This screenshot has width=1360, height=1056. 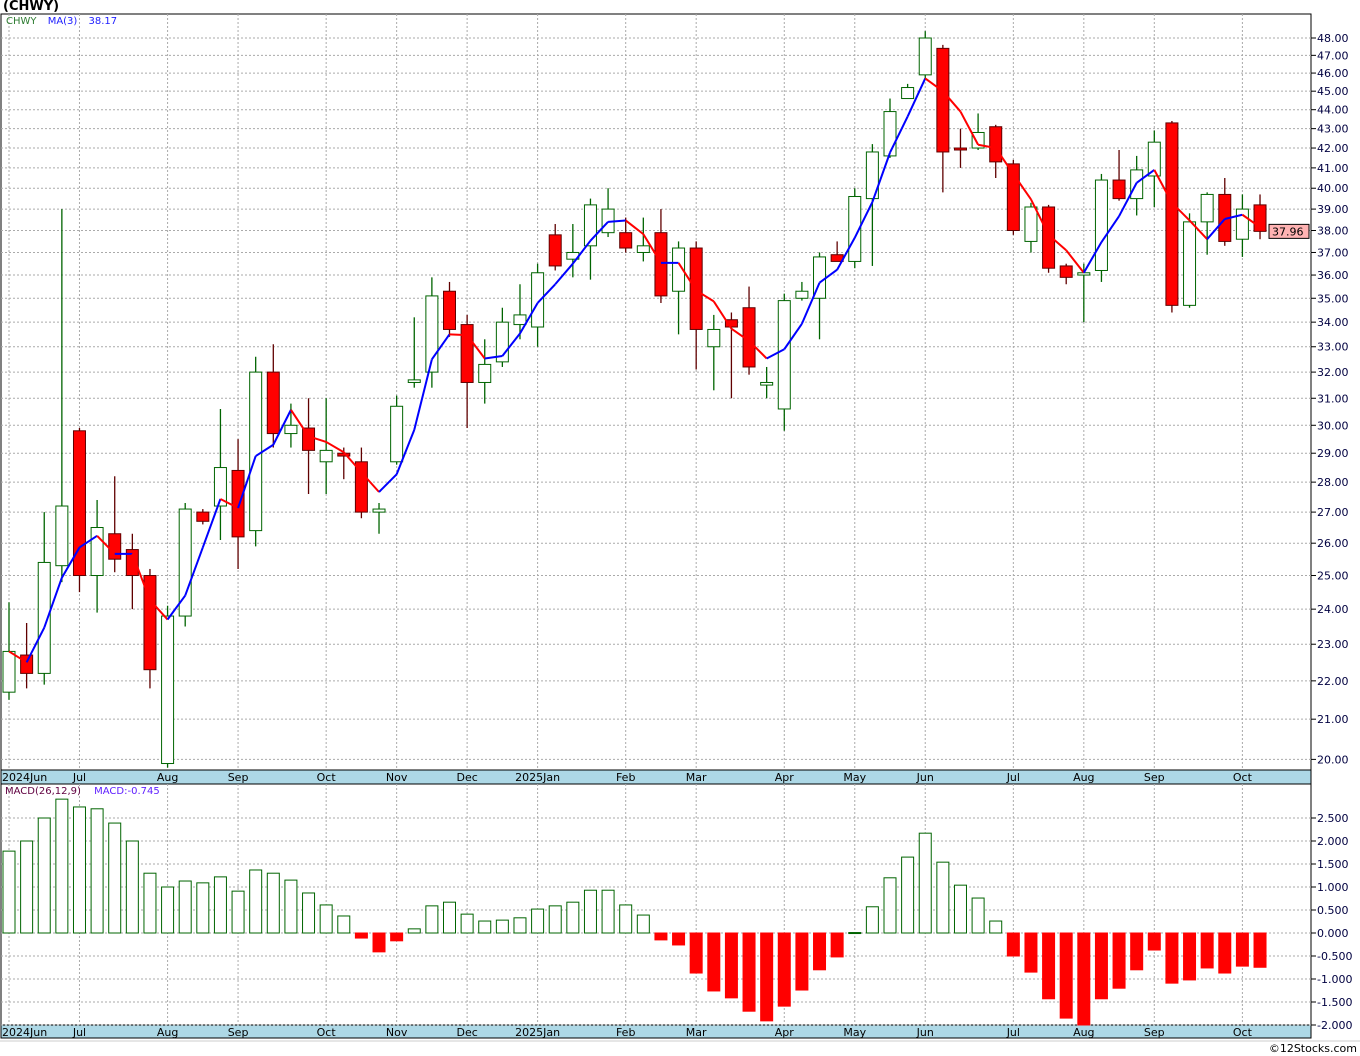 I want to click on month-label: May, so click(x=854, y=777).